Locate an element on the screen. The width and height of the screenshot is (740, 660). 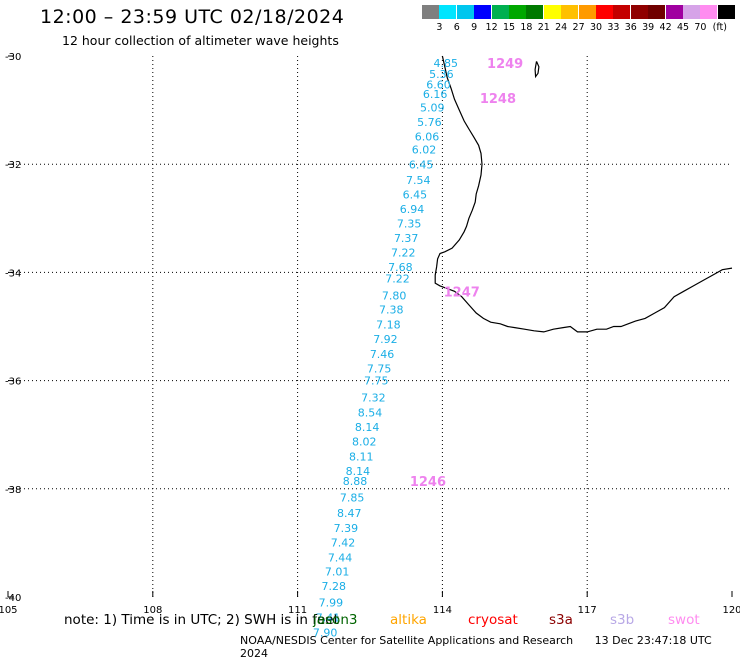
scale-label: 36 is located at coordinates (630, 27).